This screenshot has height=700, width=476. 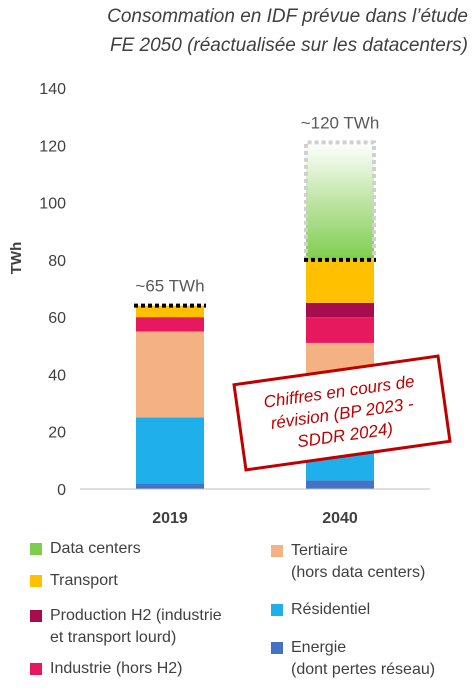 I want to click on legend-label: Résidentiel, so click(x=330, y=610).